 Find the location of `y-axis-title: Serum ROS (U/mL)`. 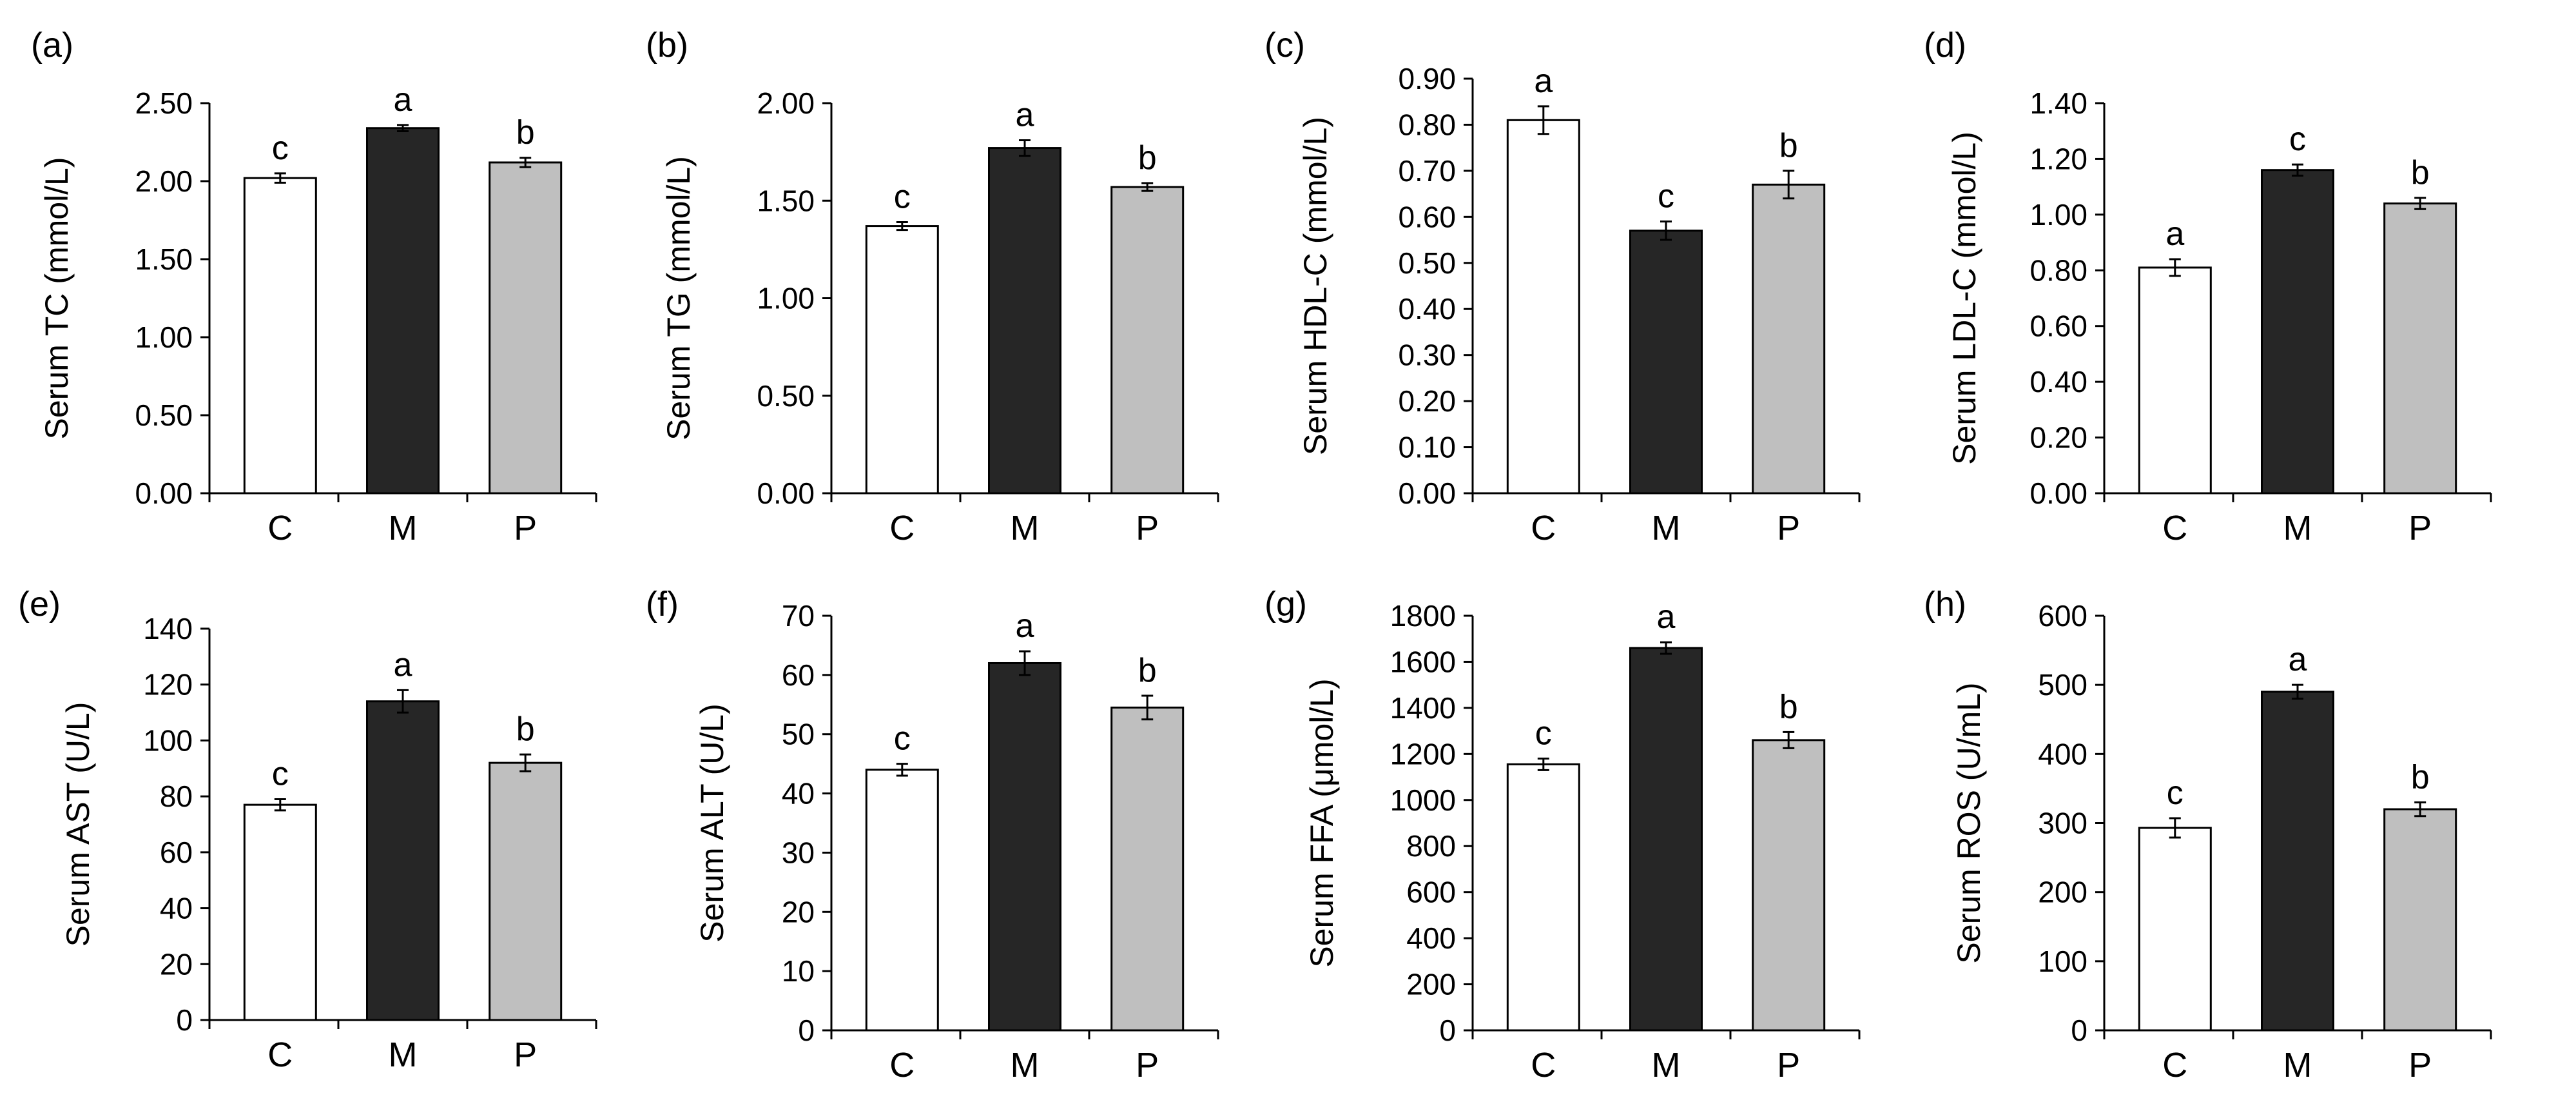

y-axis-title: Serum ROS (U/mL) is located at coordinates (1969, 822).